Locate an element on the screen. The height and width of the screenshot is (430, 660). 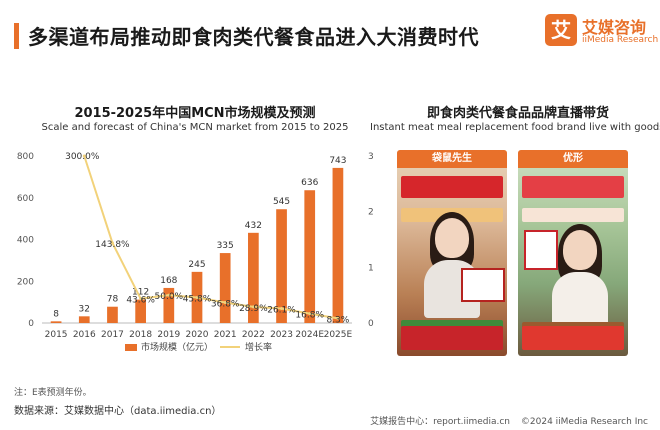
growth-rate-line is located at coordinates (211, 237).